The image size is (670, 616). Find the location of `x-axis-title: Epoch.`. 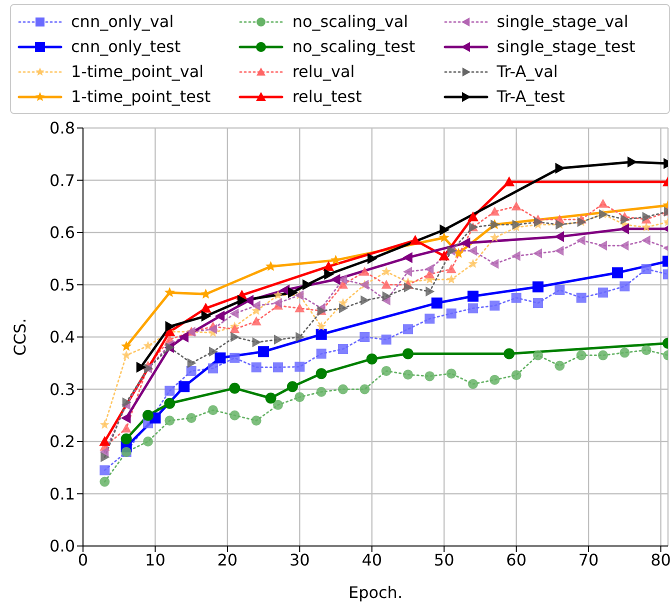

x-axis-title: Epoch. is located at coordinates (375, 592).